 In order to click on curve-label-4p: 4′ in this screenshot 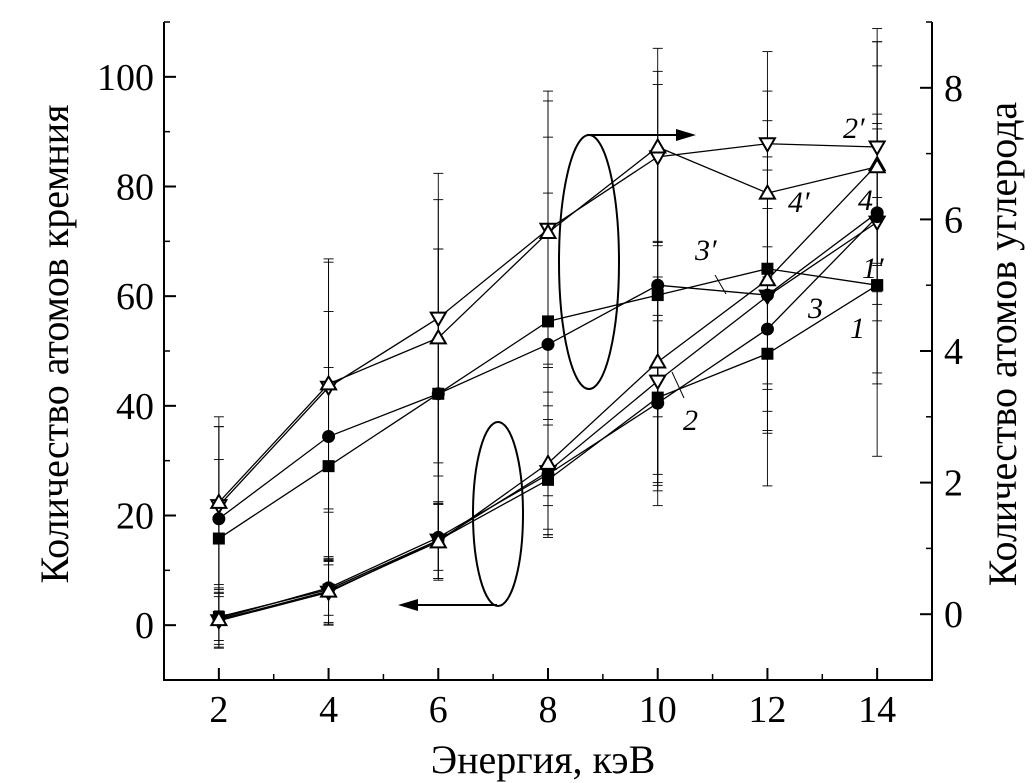, I will do `click(799, 202)`.